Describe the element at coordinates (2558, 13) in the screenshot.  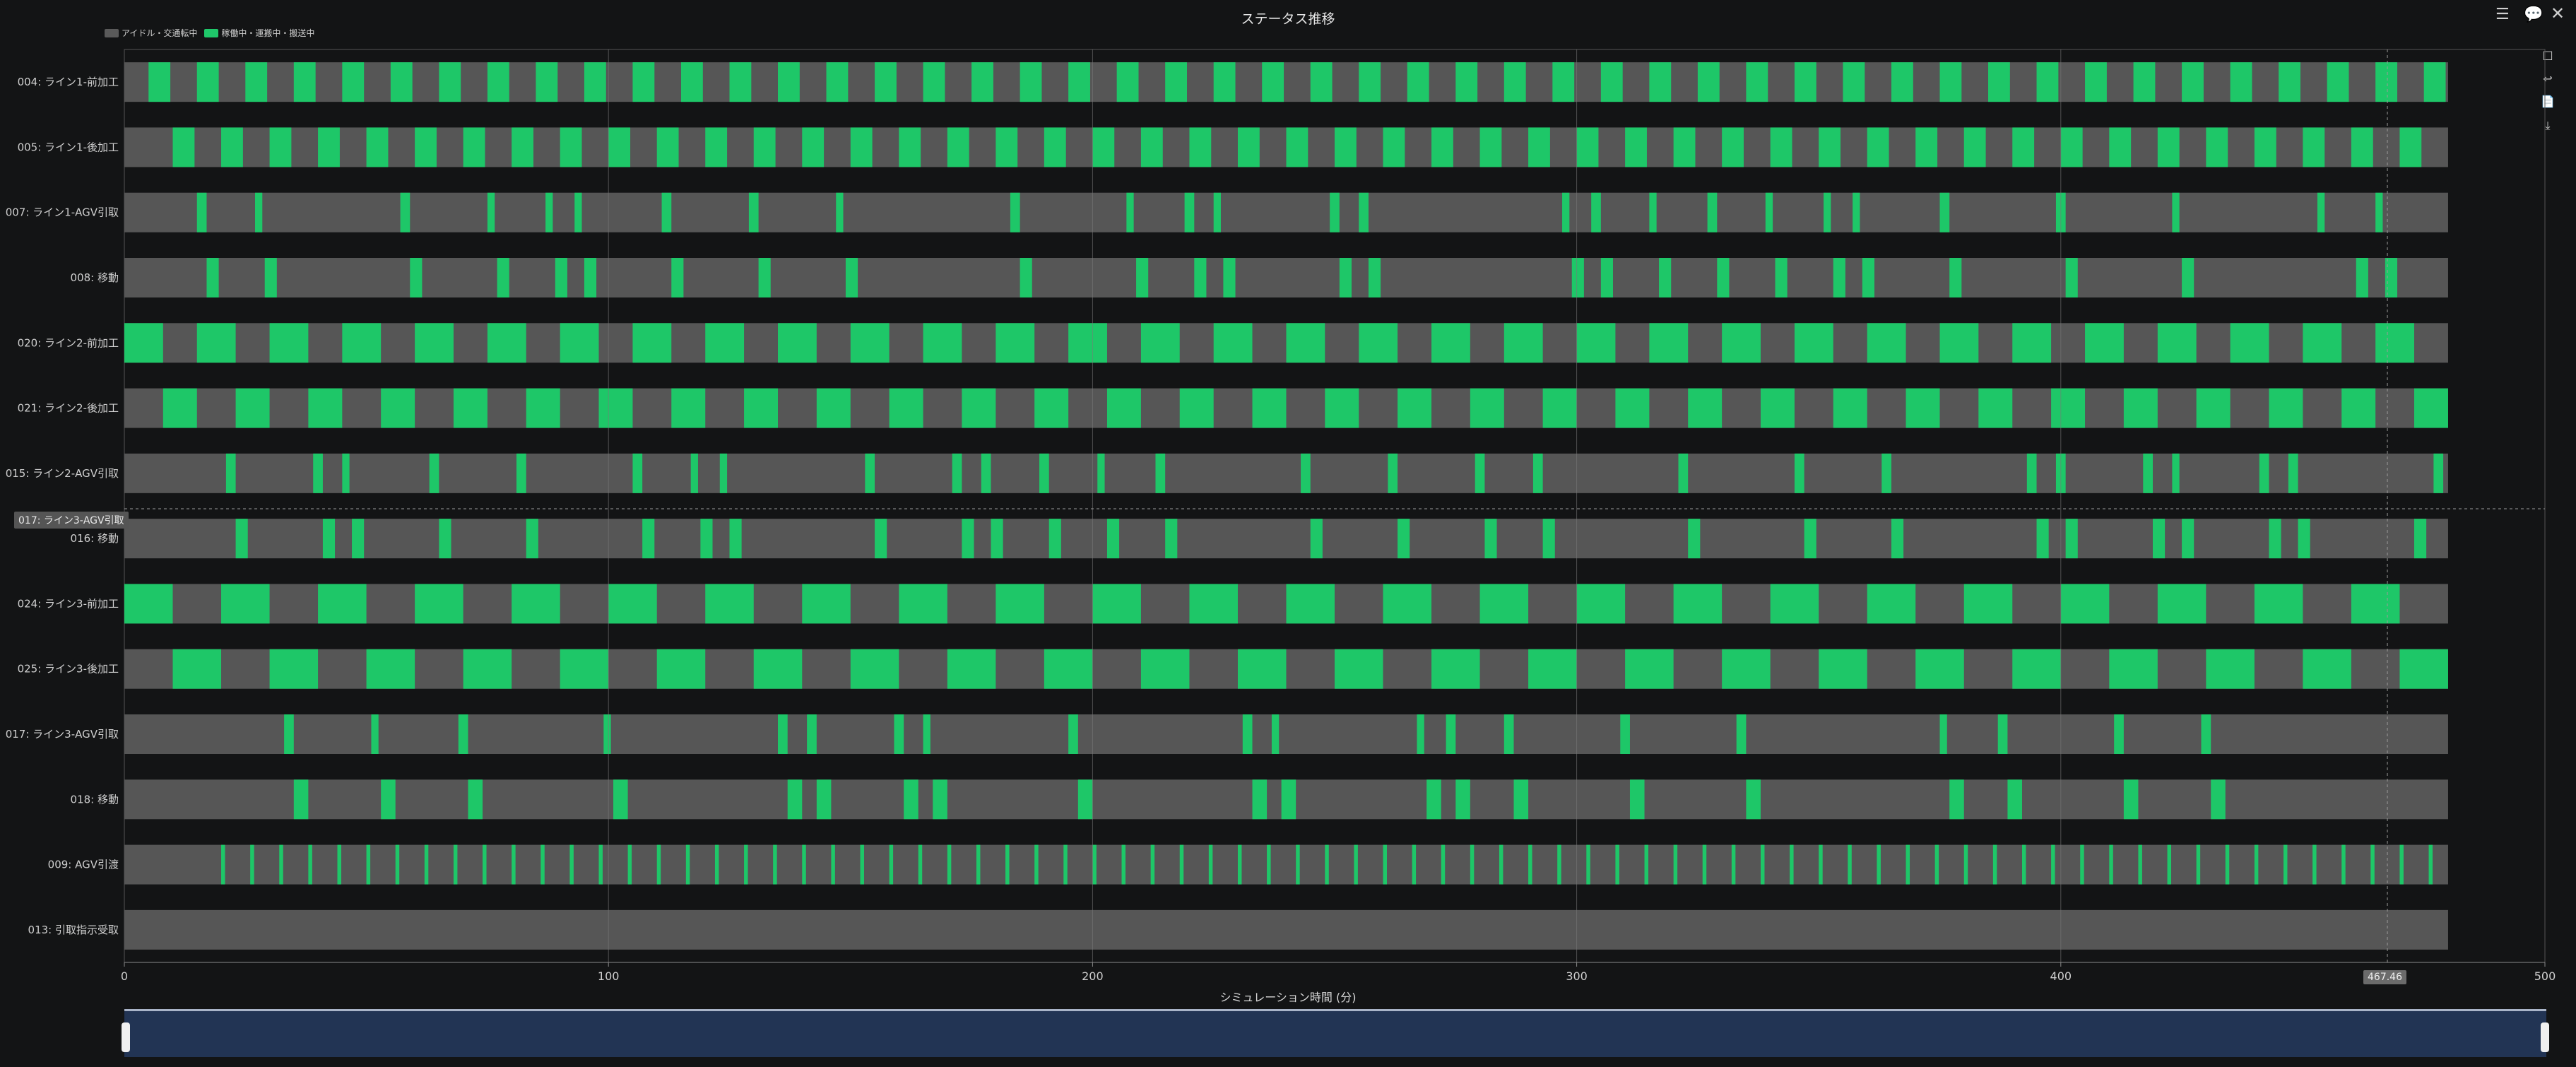
I see `close-icon: ✕` at that location.